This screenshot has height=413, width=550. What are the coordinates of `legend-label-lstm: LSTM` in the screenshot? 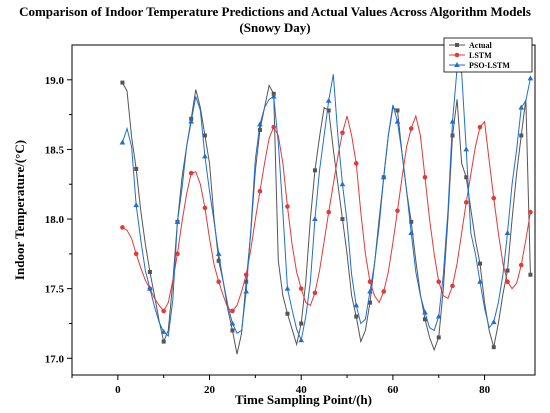 It's located at (480, 55).